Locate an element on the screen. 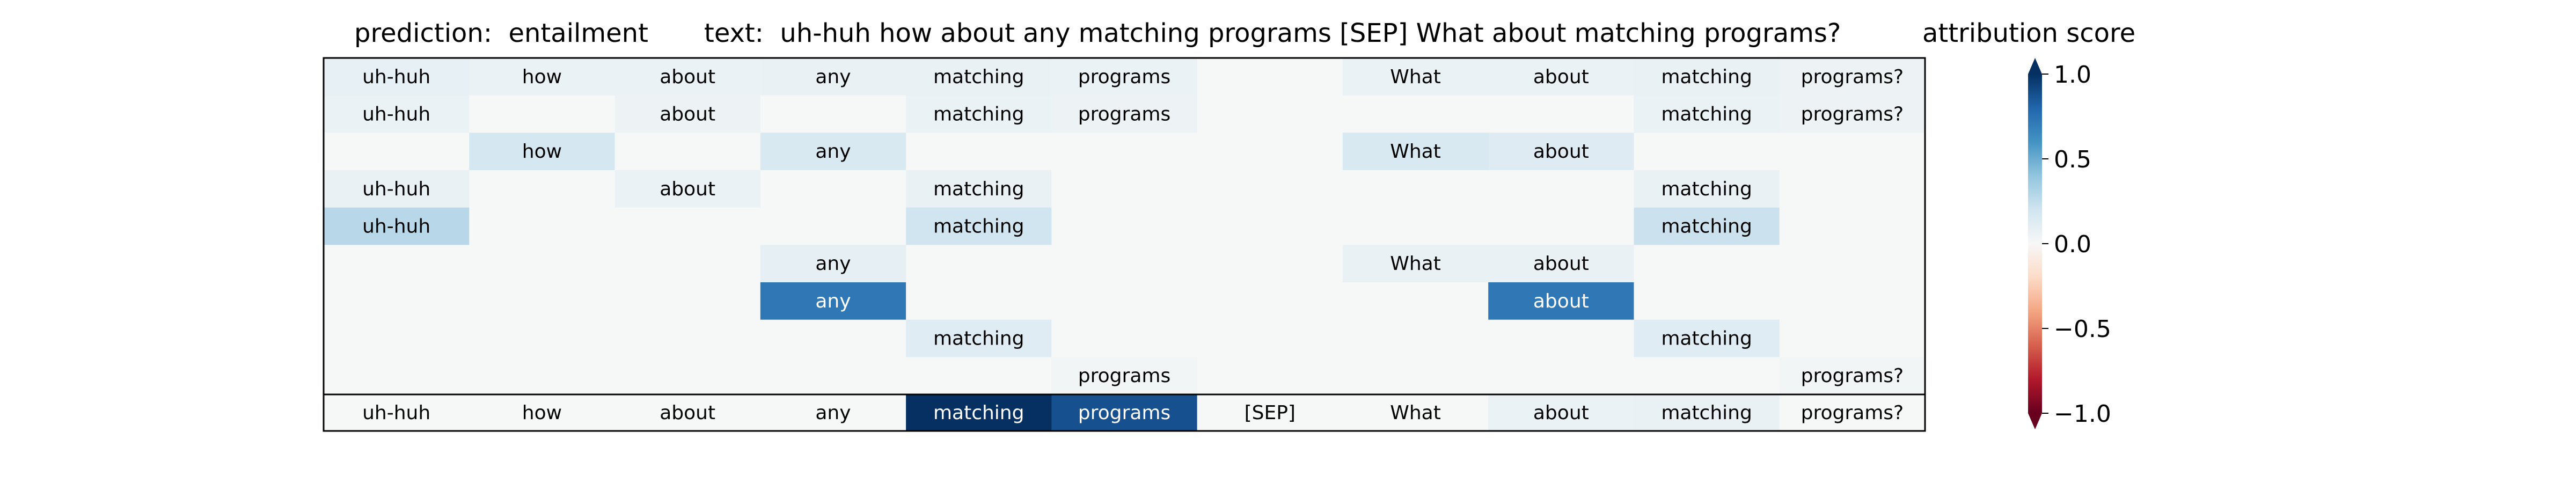 This screenshot has height=483, width=2576. heatmap-row-4-token-label: matching is located at coordinates (978, 227).